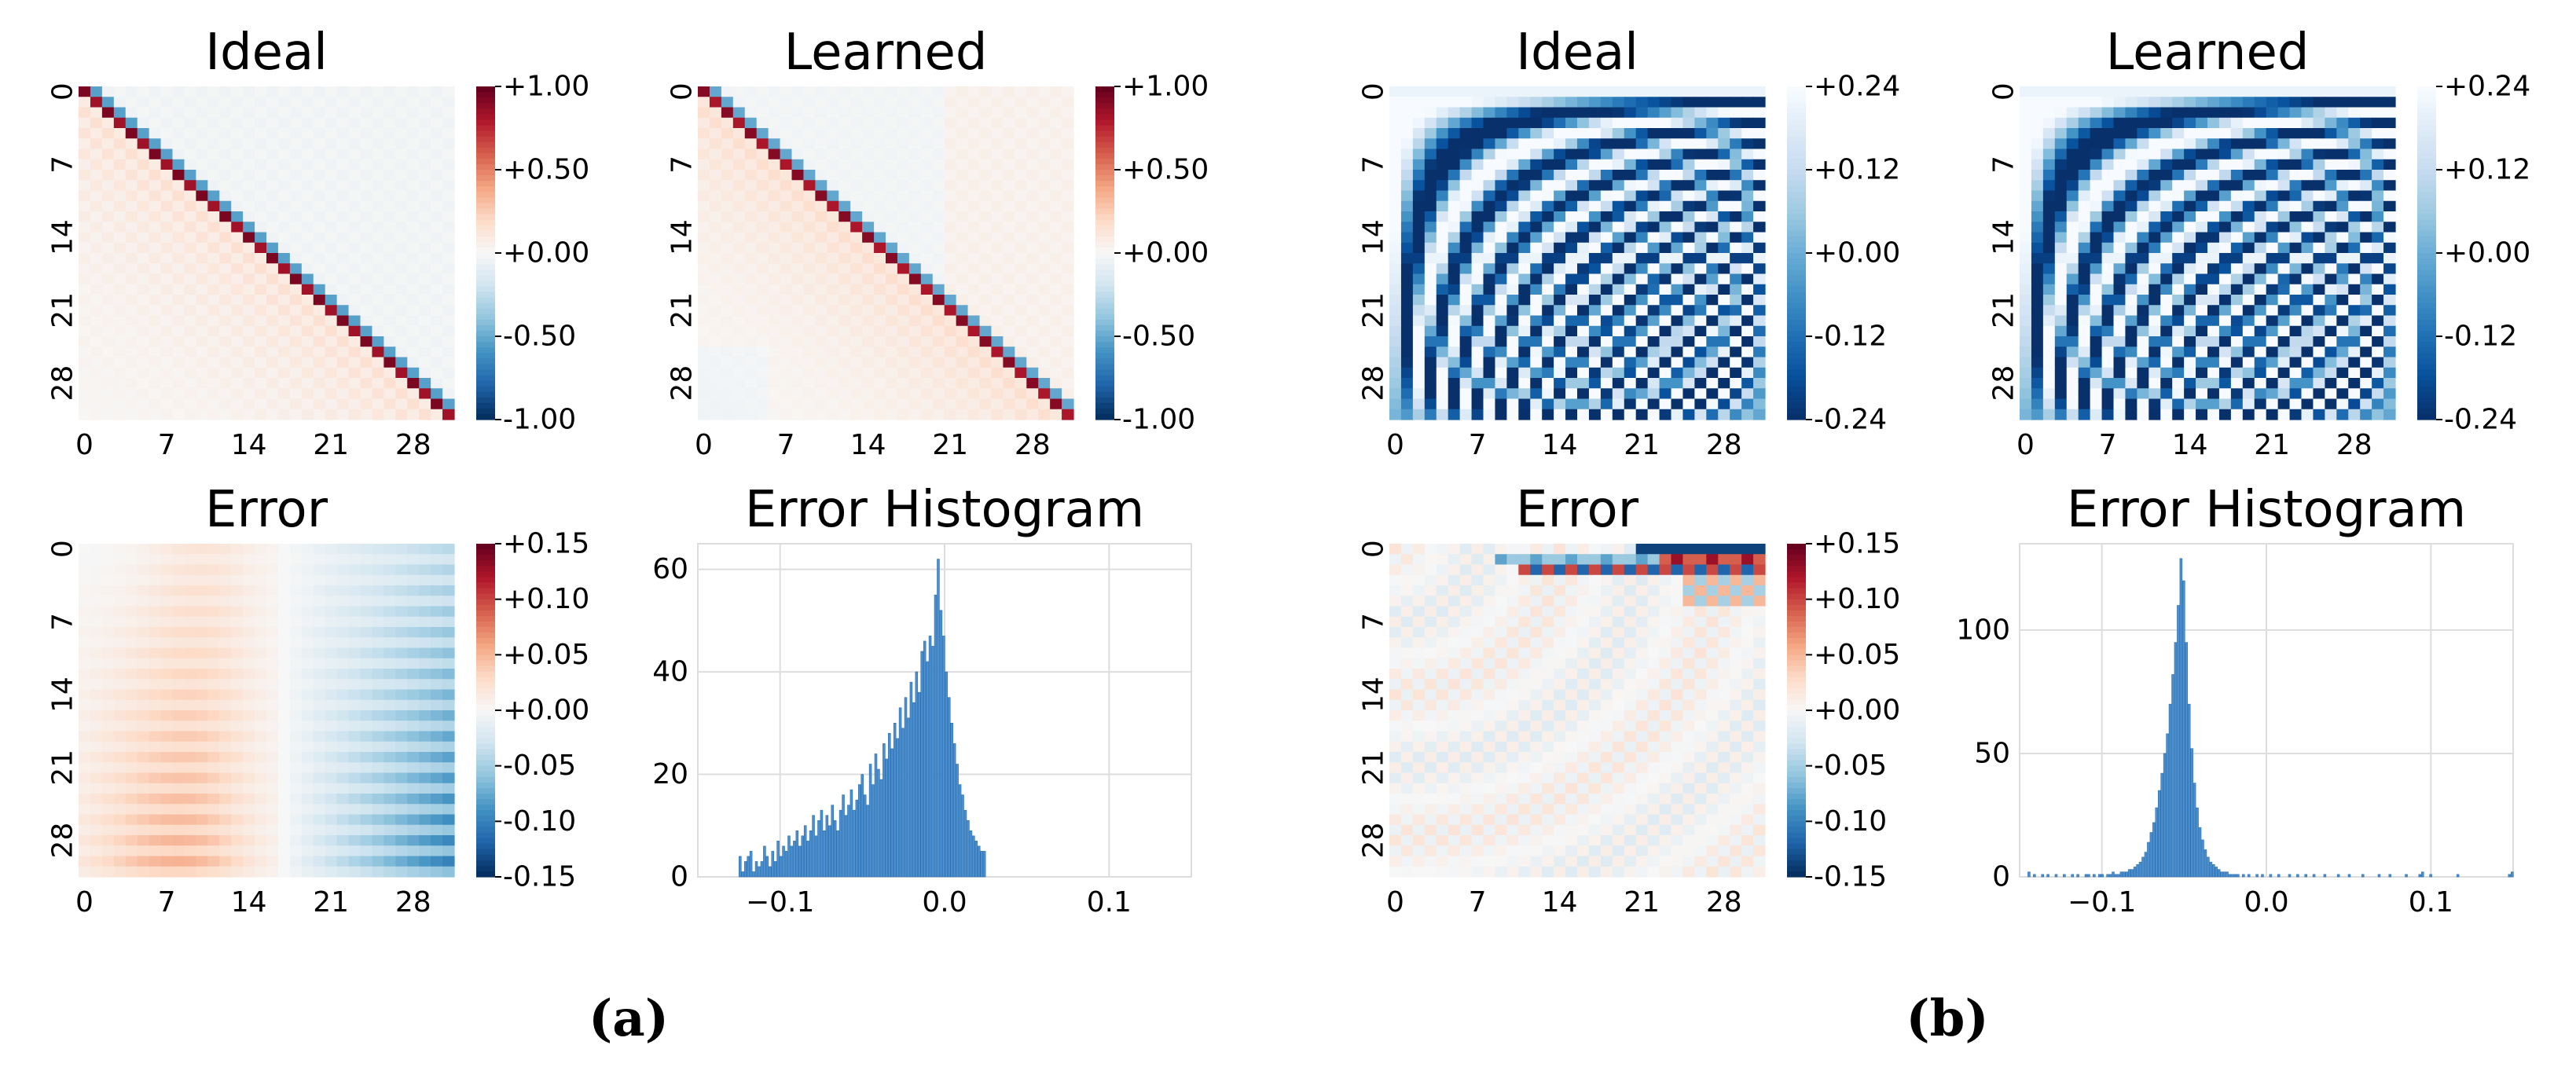 This screenshot has width=2576, height=1067. What do you see at coordinates (670, 569) in the screenshot?
I see `histogram-ytick: 60` at bounding box center [670, 569].